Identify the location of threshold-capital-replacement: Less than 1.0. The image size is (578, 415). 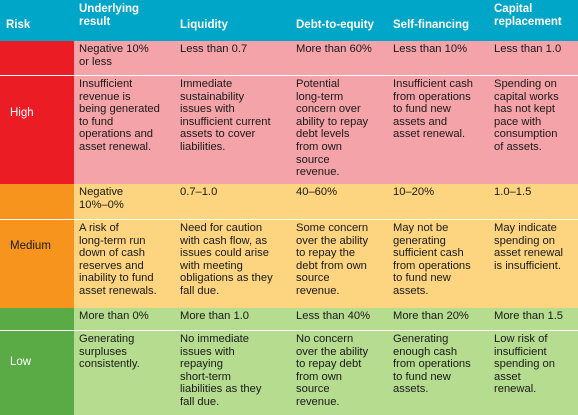
(535, 49).